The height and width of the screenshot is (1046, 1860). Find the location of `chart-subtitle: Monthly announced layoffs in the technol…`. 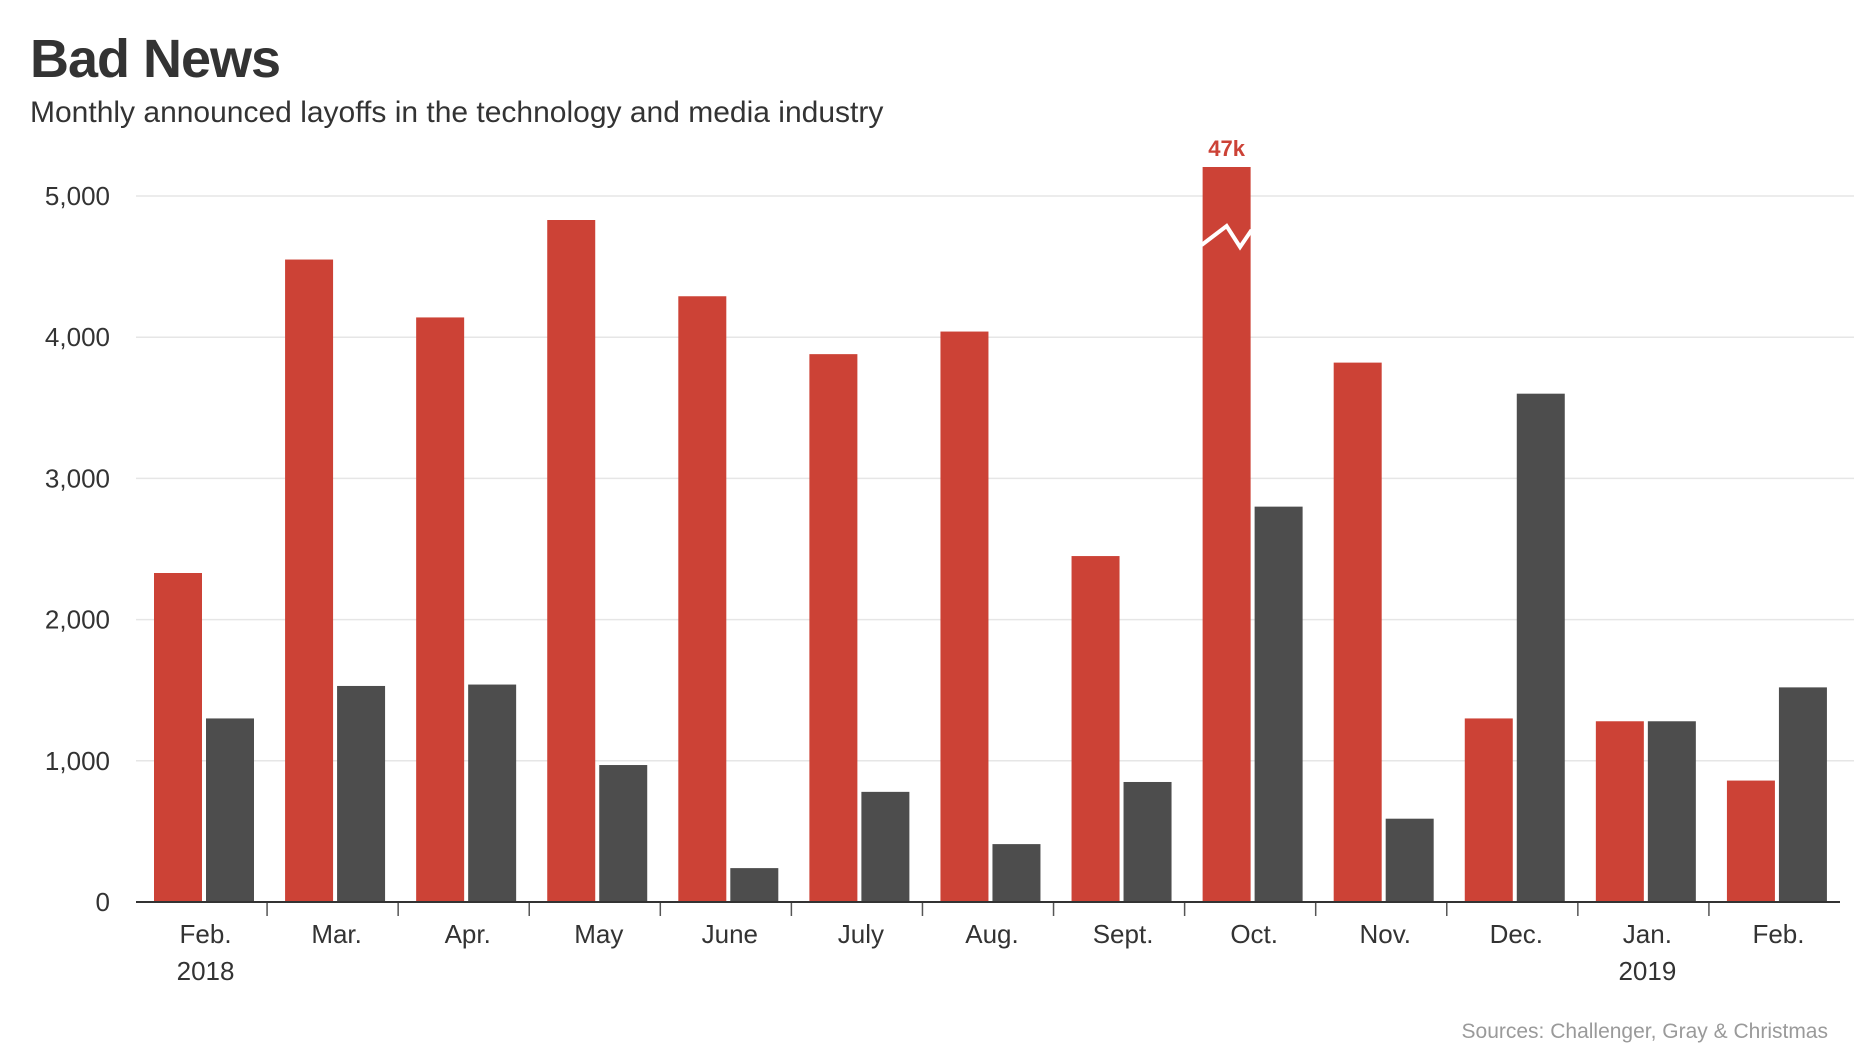

chart-subtitle: Monthly announced layoffs in the technol… is located at coordinates (457, 112).